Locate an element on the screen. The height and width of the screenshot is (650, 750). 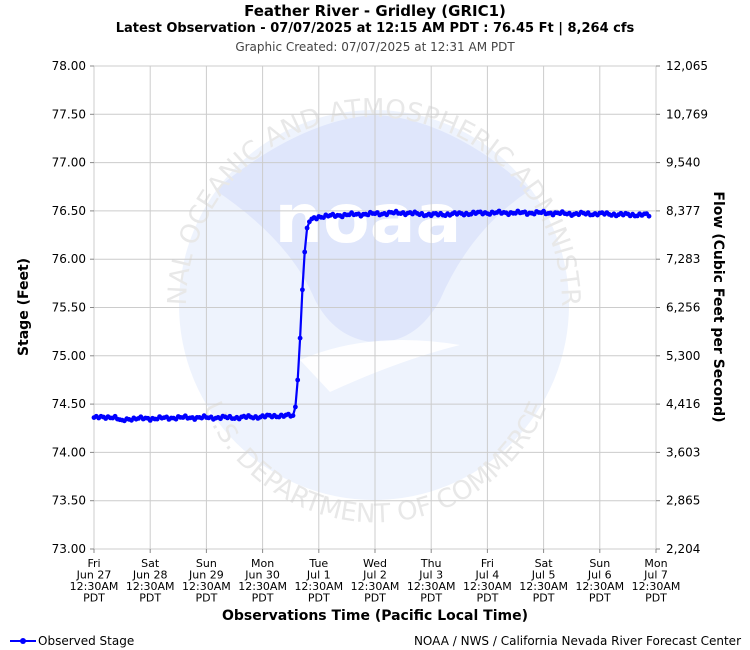
y2-tick-label: 2,865 is located at coordinates (683, 501).